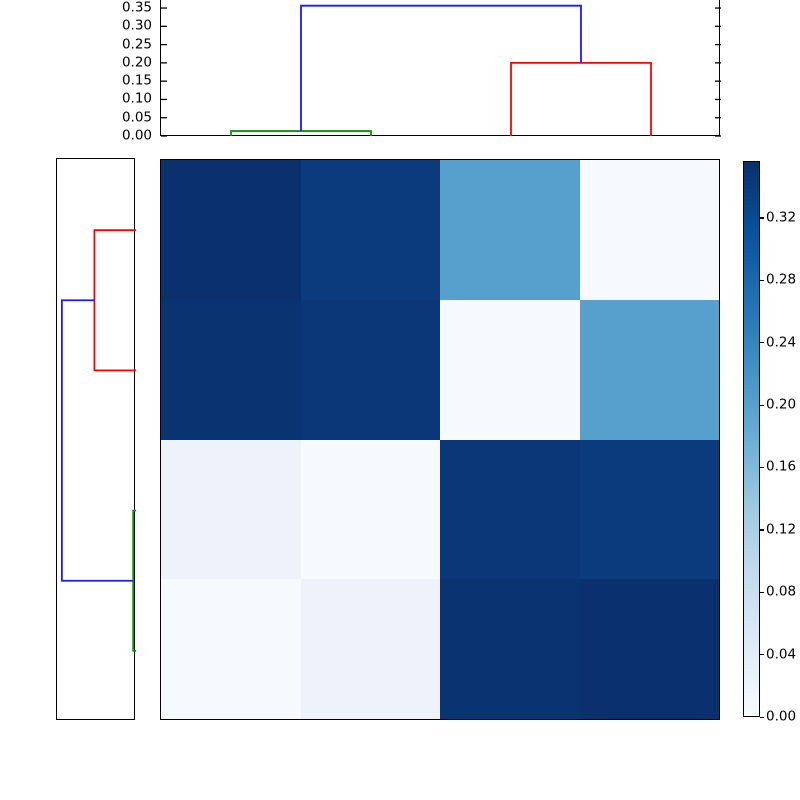  Describe the element at coordinates (136, 98) in the screenshot. I see `top-axis-tick-label: 0.10` at that location.